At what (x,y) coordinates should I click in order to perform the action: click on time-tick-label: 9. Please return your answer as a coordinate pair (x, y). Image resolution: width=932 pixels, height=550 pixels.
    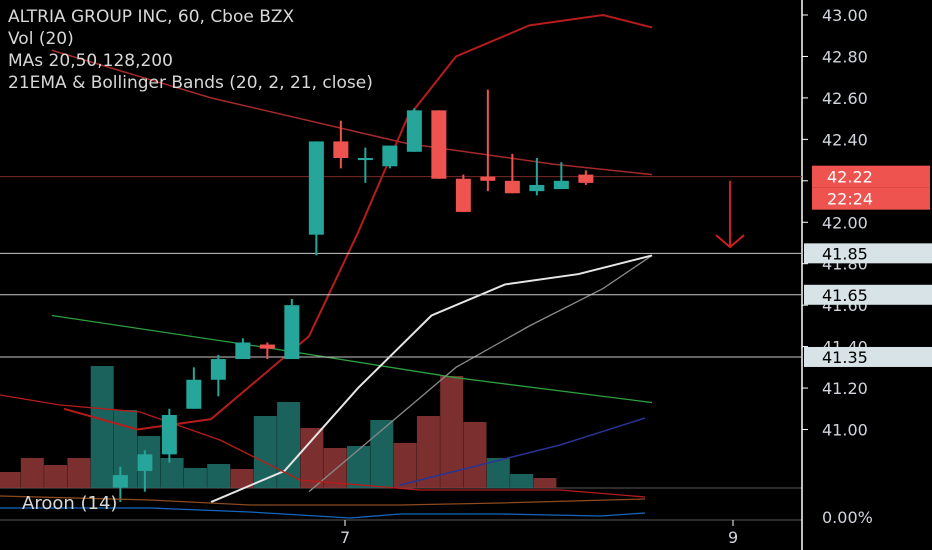
    Looking at the image, I should click on (733, 537).